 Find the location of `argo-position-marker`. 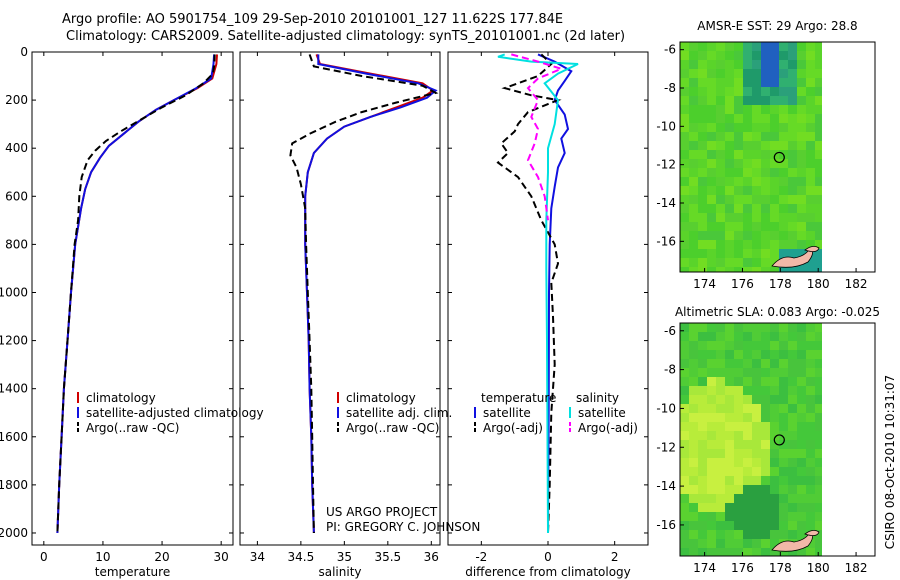

argo-position-marker is located at coordinates (779, 440).